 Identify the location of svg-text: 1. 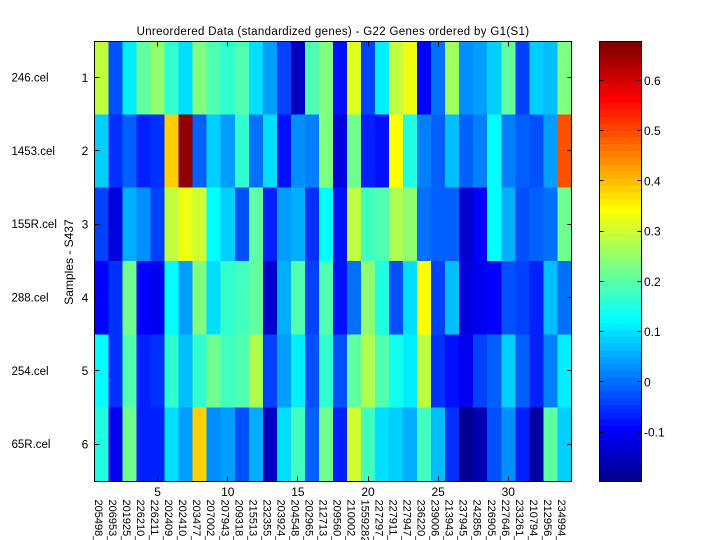
(85, 78).